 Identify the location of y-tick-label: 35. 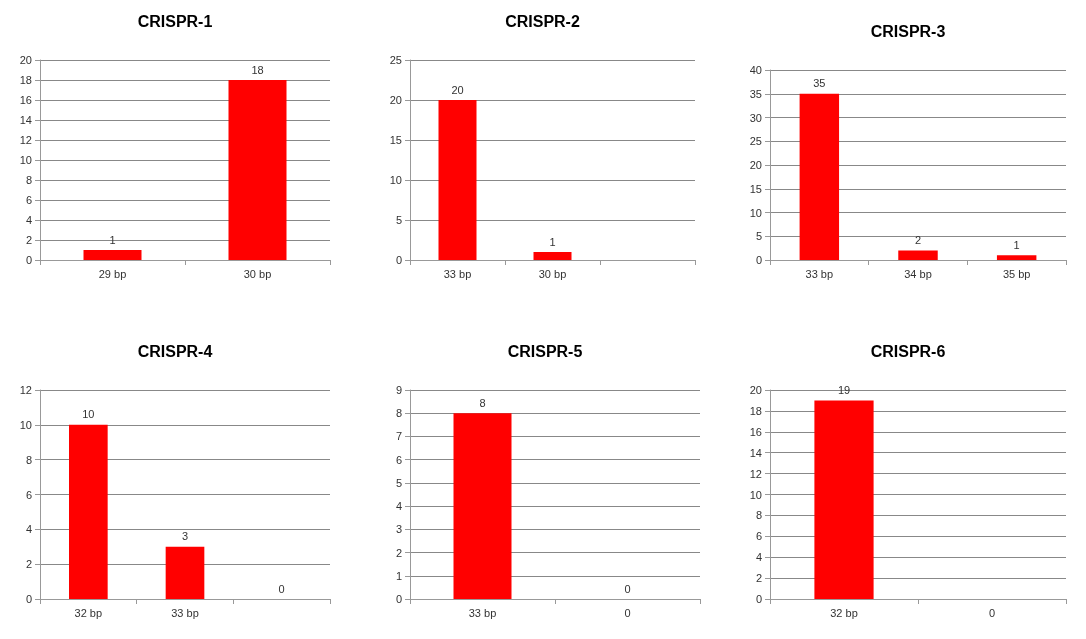
(755, 93).